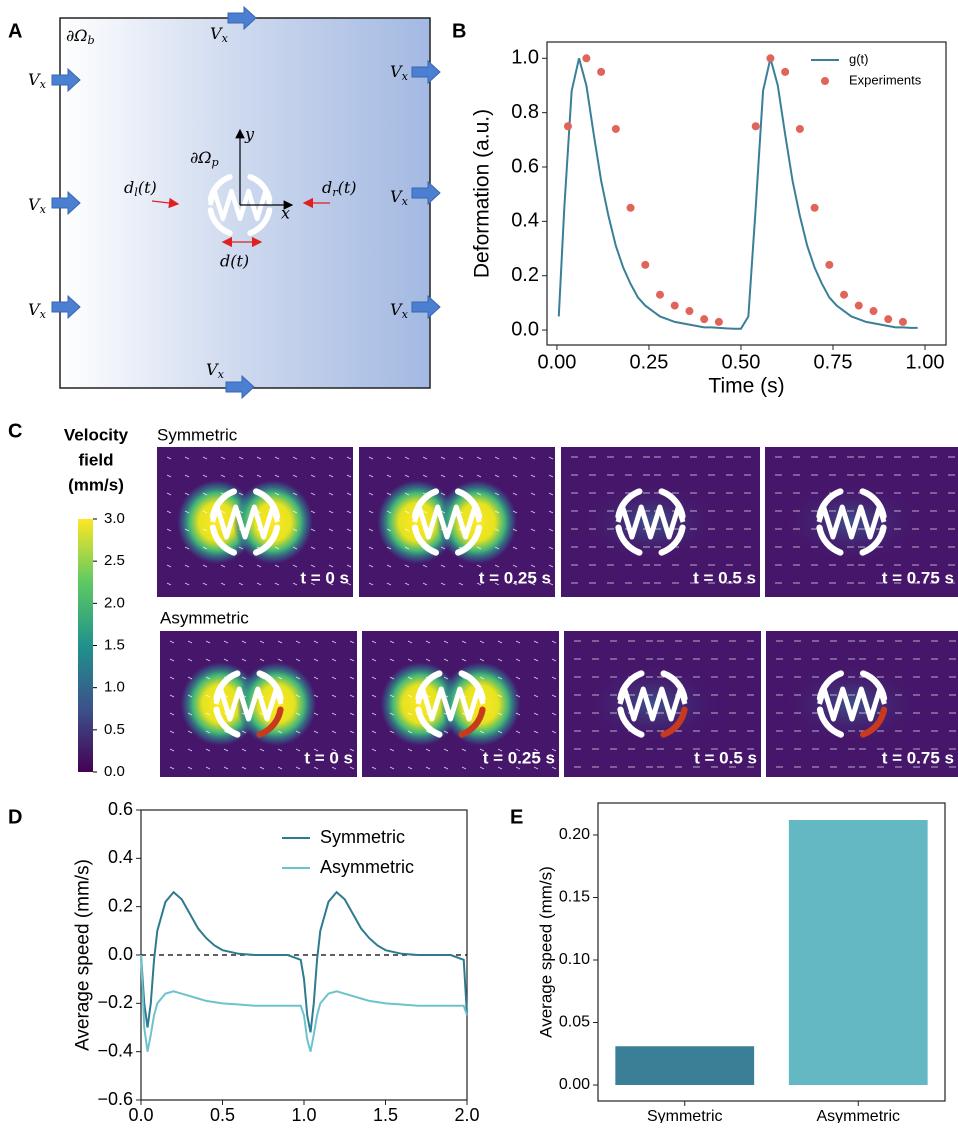 Image resolution: width=958 pixels, height=1128 pixels. What do you see at coordinates (459, 31) in the screenshot?
I see `panel-label: B` at bounding box center [459, 31].